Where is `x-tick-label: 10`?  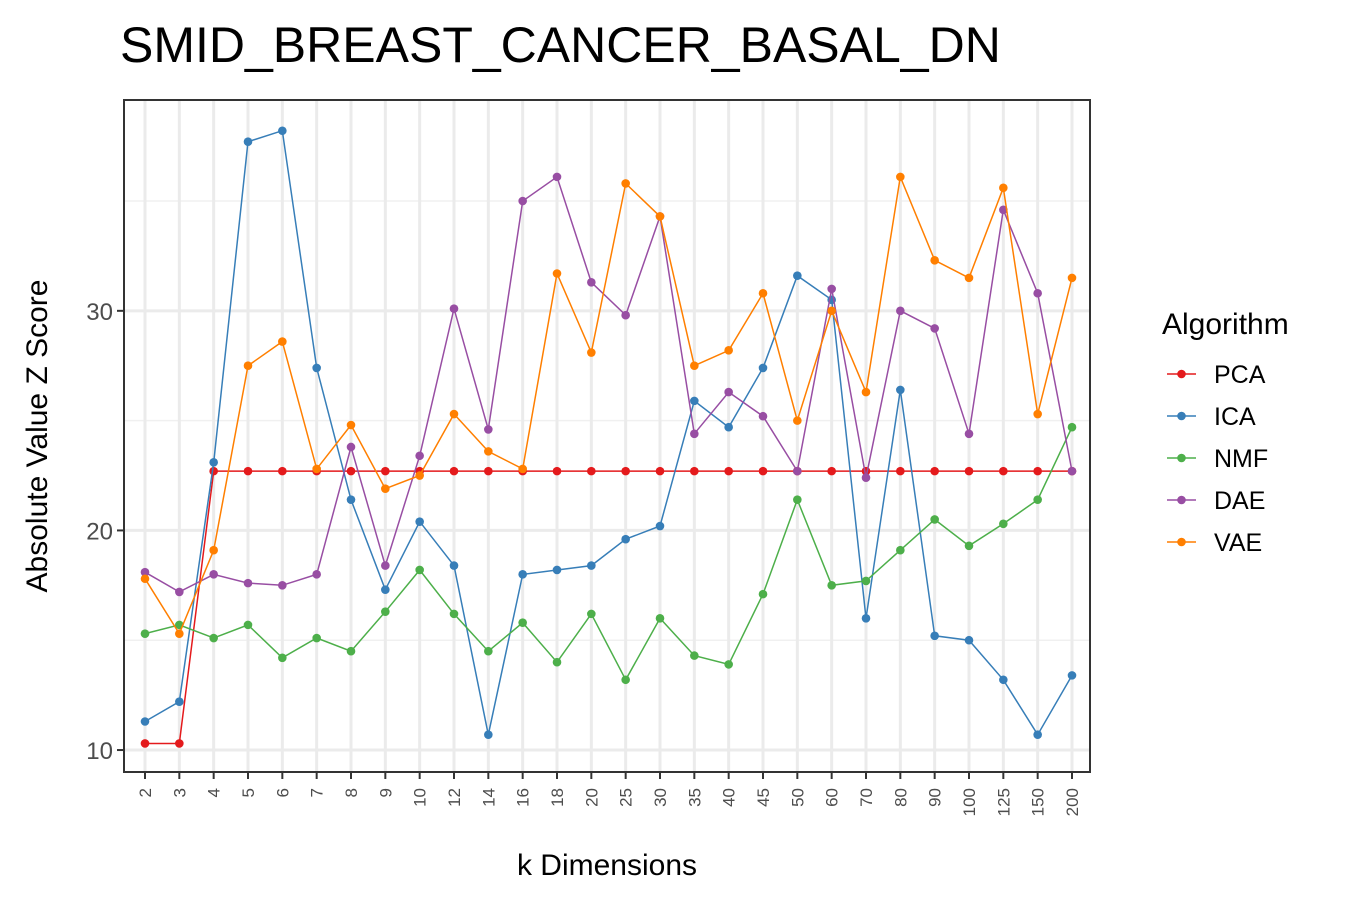 x-tick-label: 10 is located at coordinates (420, 797).